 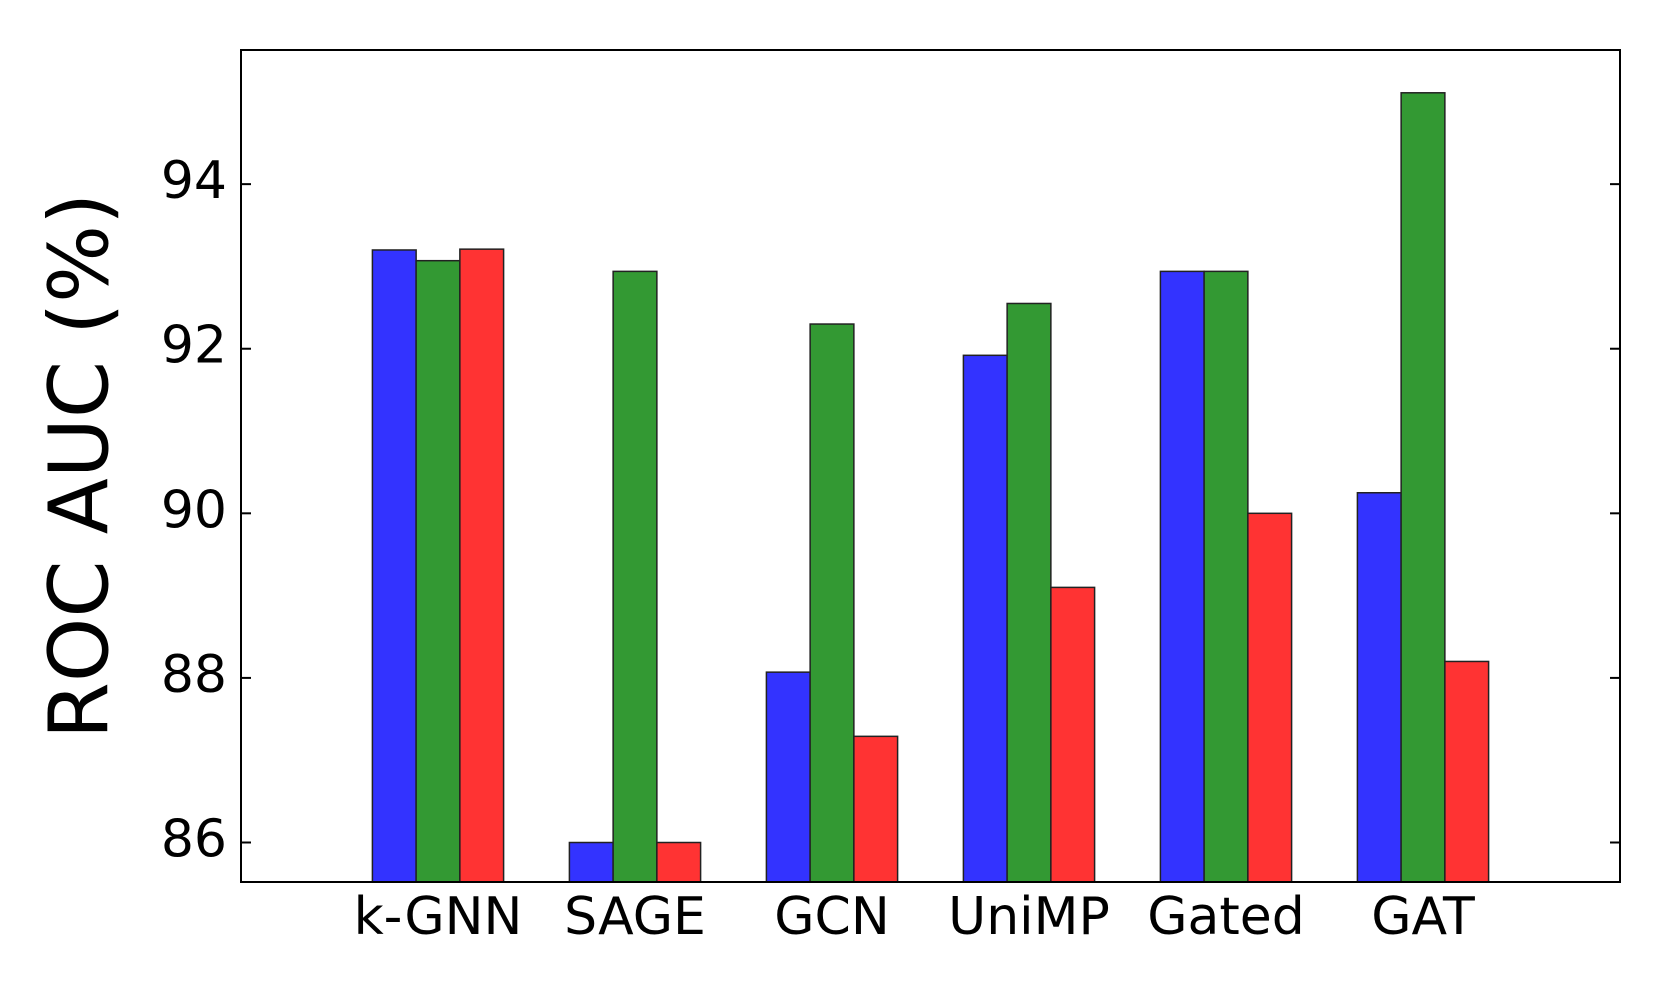 What do you see at coordinates (194, 839) in the screenshot?
I see `y-tick-label: 86` at bounding box center [194, 839].